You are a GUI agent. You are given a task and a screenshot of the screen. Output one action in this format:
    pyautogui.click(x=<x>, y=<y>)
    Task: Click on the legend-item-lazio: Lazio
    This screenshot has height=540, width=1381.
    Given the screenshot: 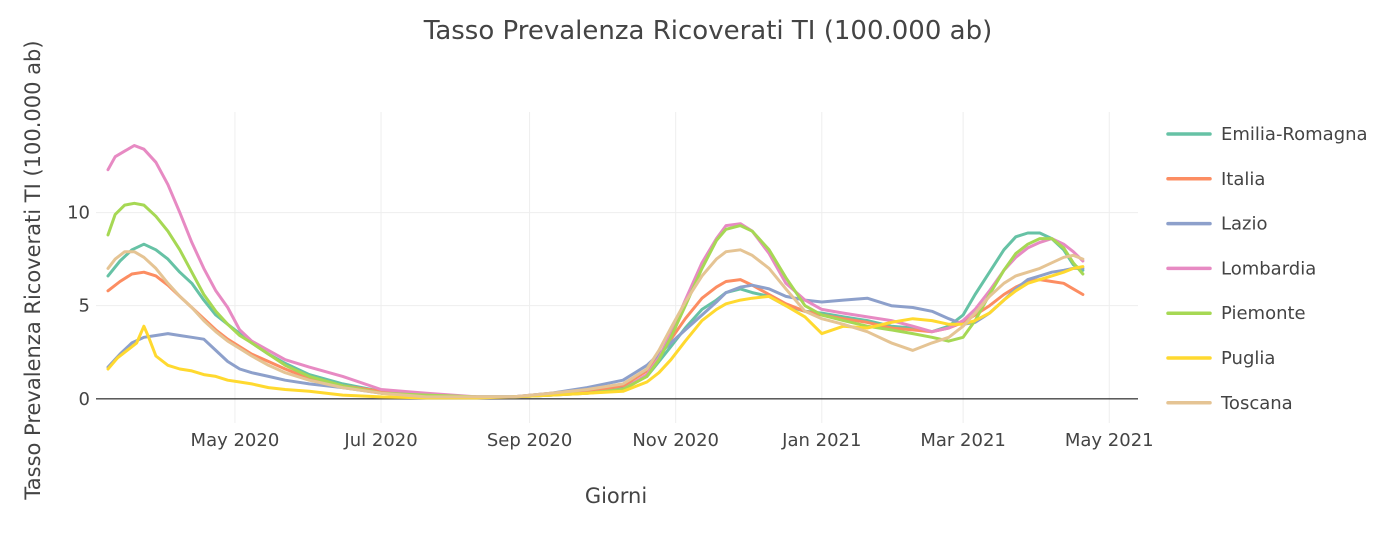 What is the action you would take?
    pyautogui.click(x=1217, y=224)
    